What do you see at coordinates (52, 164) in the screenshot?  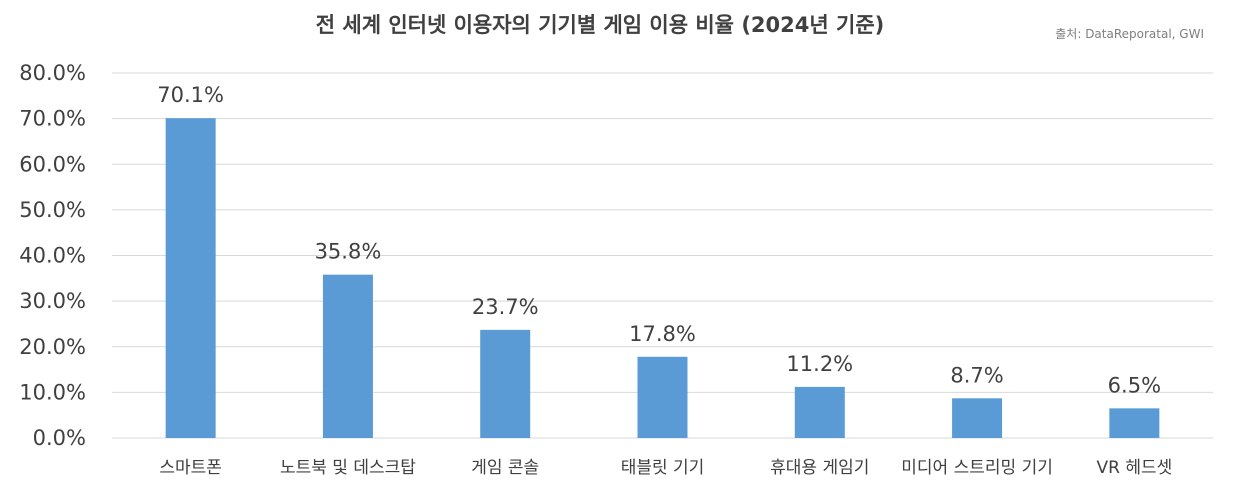 I see `y-tick-label: 60.0%` at bounding box center [52, 164].